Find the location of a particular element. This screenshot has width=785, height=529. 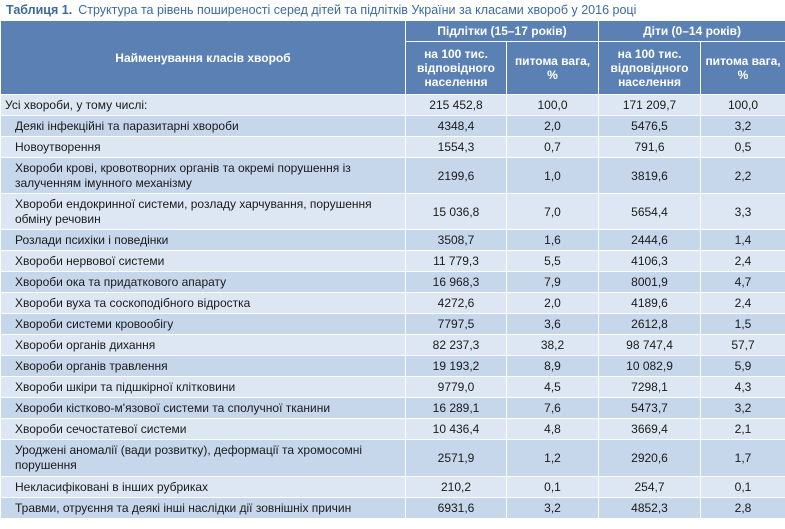

adolescents-rate-cell: 82 237,3 is located at coordinates (456, 345).